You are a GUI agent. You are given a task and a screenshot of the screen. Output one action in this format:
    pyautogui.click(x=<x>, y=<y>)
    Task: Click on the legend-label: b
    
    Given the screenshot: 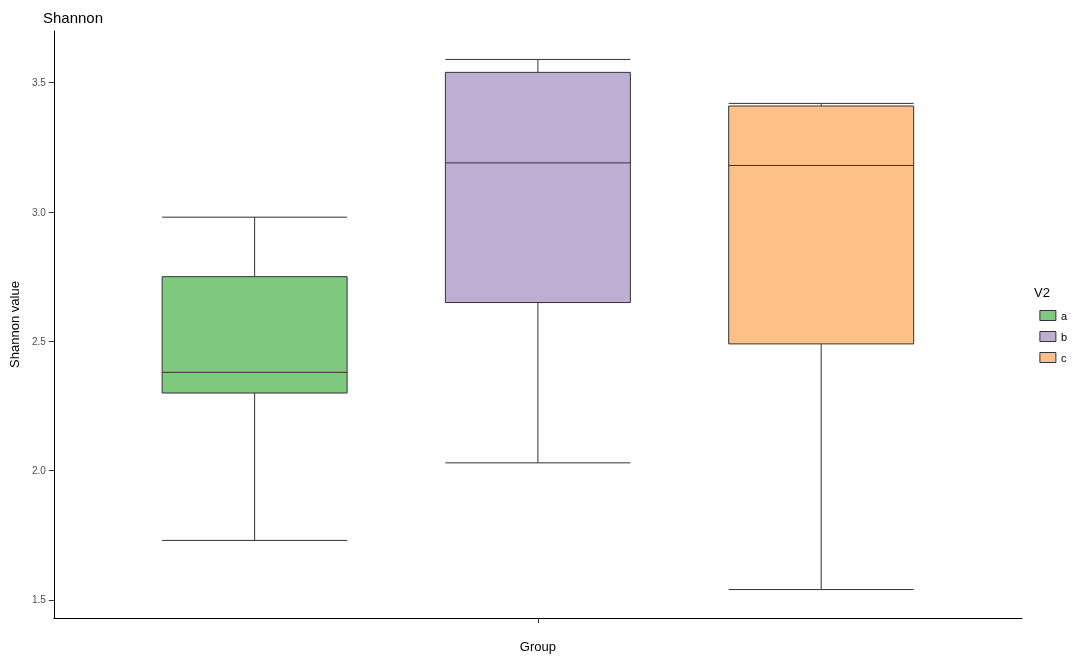 What is the action you would take?
    pyautogui.click(x=1064, y=336)
    